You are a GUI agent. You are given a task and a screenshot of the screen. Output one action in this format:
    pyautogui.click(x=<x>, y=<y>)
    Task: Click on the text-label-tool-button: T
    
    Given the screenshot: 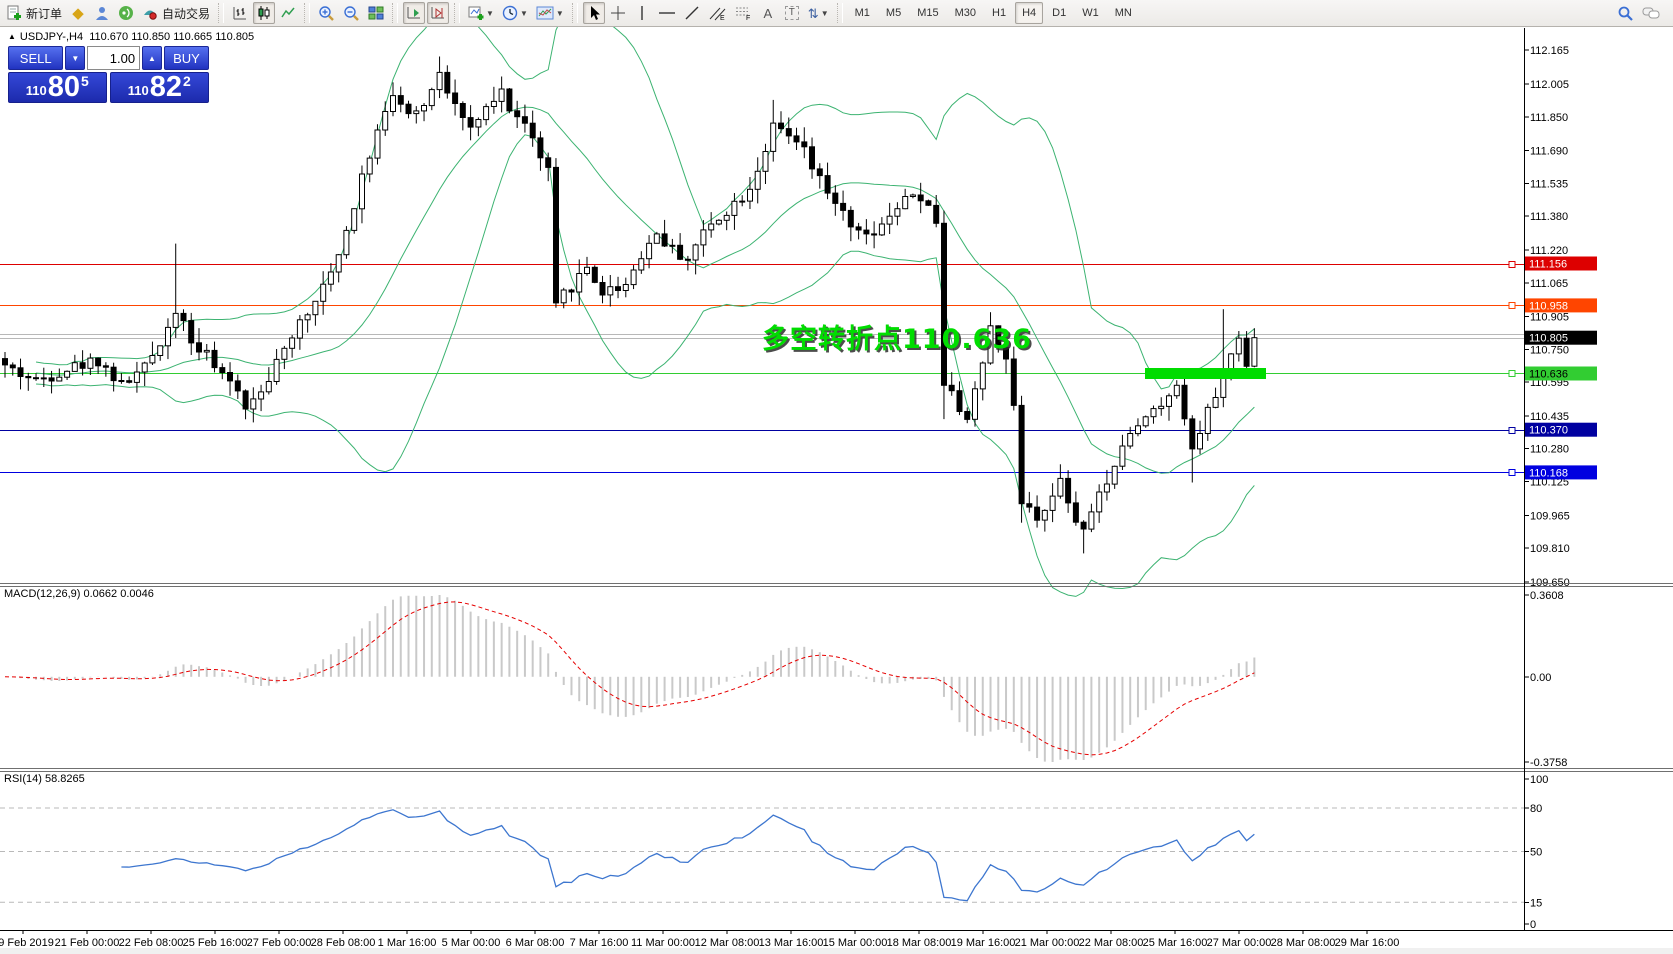 What is the action you would take?
    pyautogui.click(x=792, y=13)
    